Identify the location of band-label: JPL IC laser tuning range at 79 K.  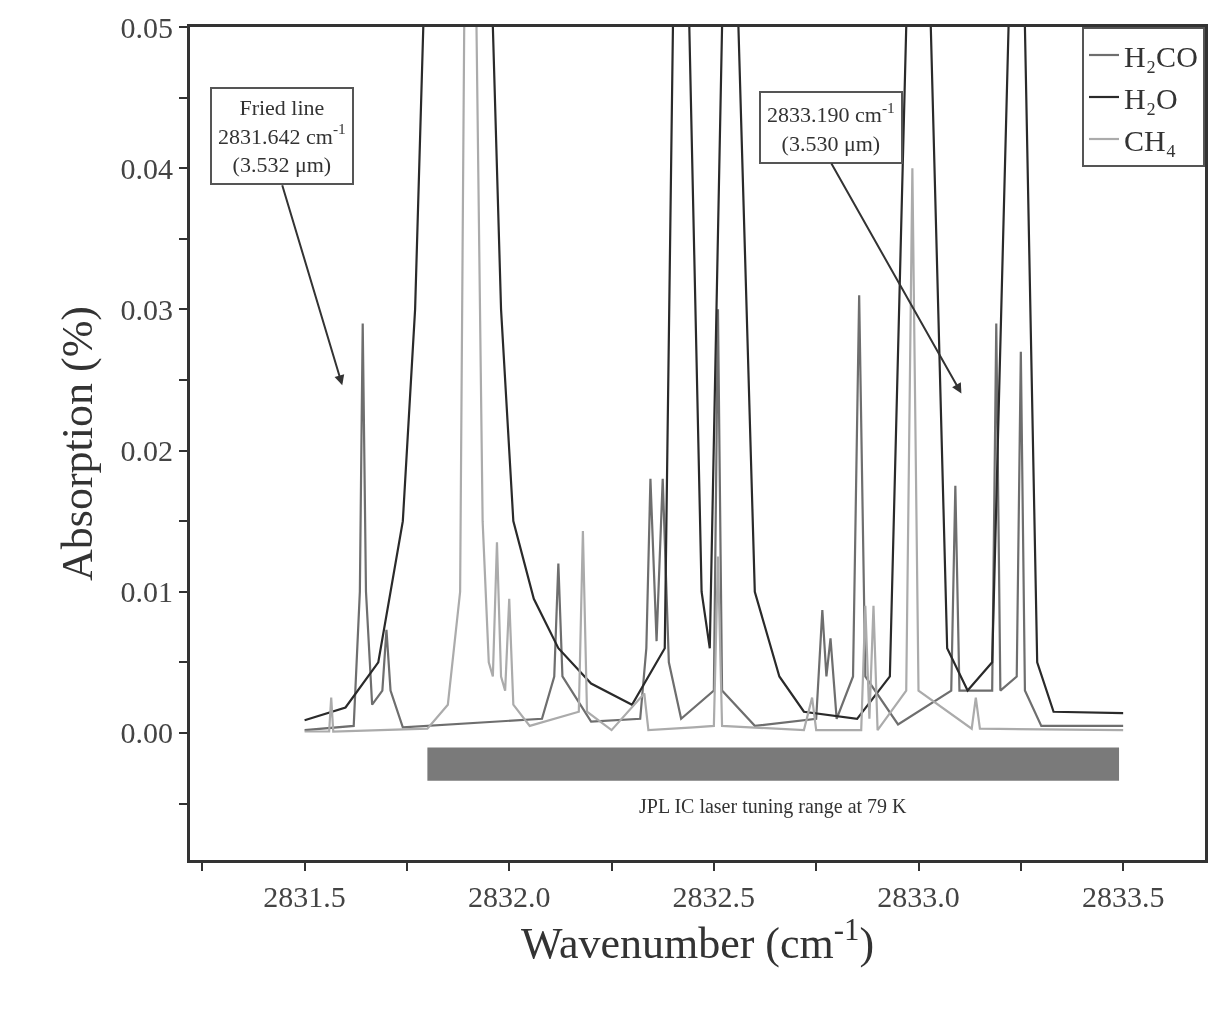
(773, 806).